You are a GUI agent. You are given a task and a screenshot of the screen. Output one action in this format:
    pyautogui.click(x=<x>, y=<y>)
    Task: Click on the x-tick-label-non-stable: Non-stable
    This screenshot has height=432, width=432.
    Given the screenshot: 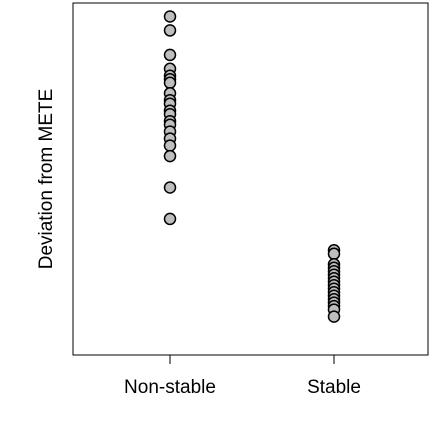 What is the action you would take?
    pyautogui.click(x=170, y=387)
    